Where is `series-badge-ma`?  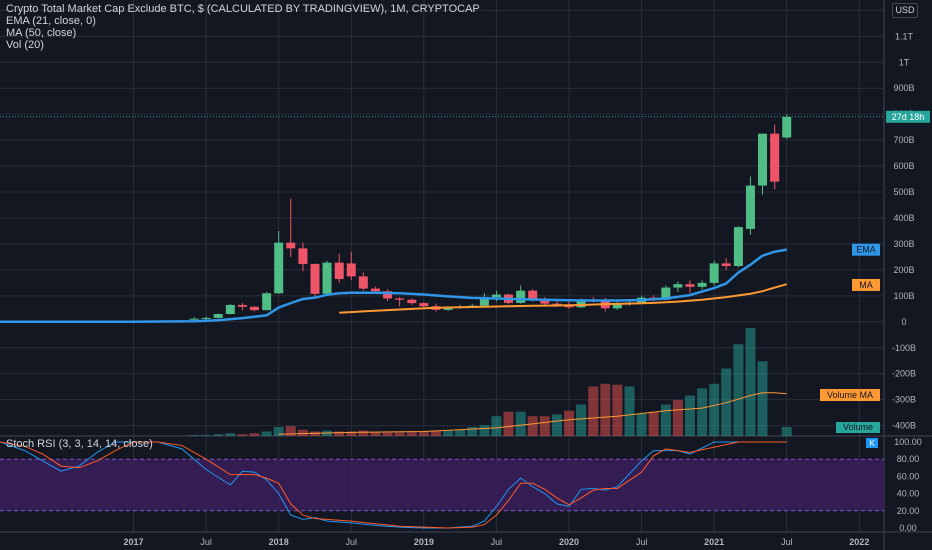
series-badge-ma is located at coordinates (866, 284).